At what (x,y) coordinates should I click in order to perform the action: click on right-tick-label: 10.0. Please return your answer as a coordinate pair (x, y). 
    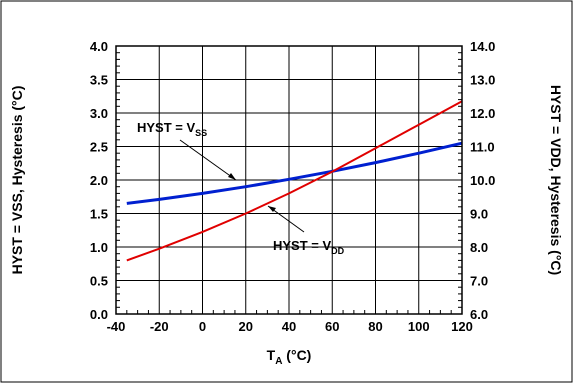
    Looking at the image, I should click on (482, 180).